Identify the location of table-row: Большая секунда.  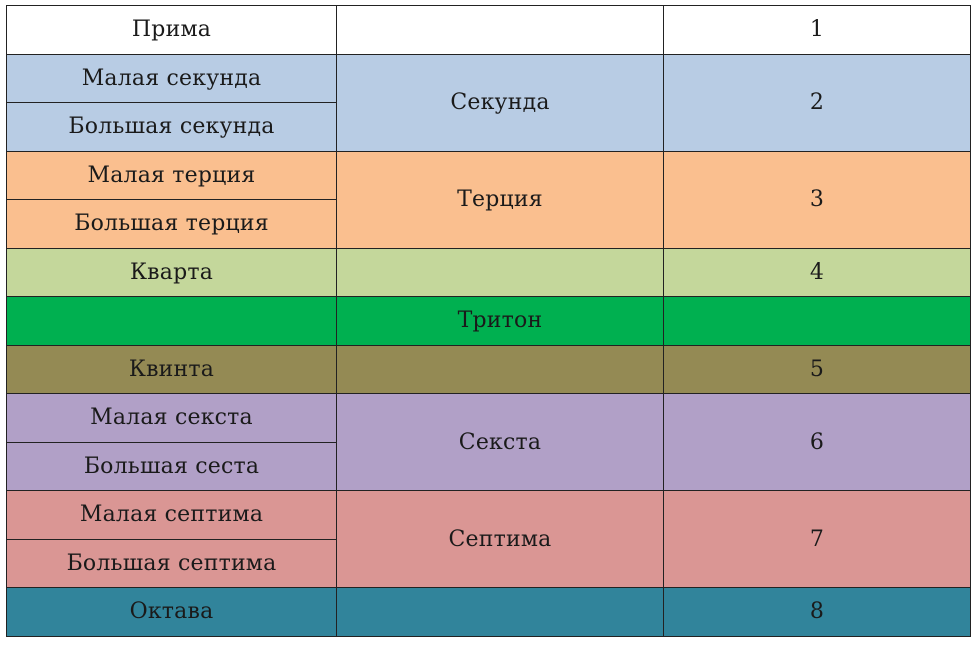
(488, 127).